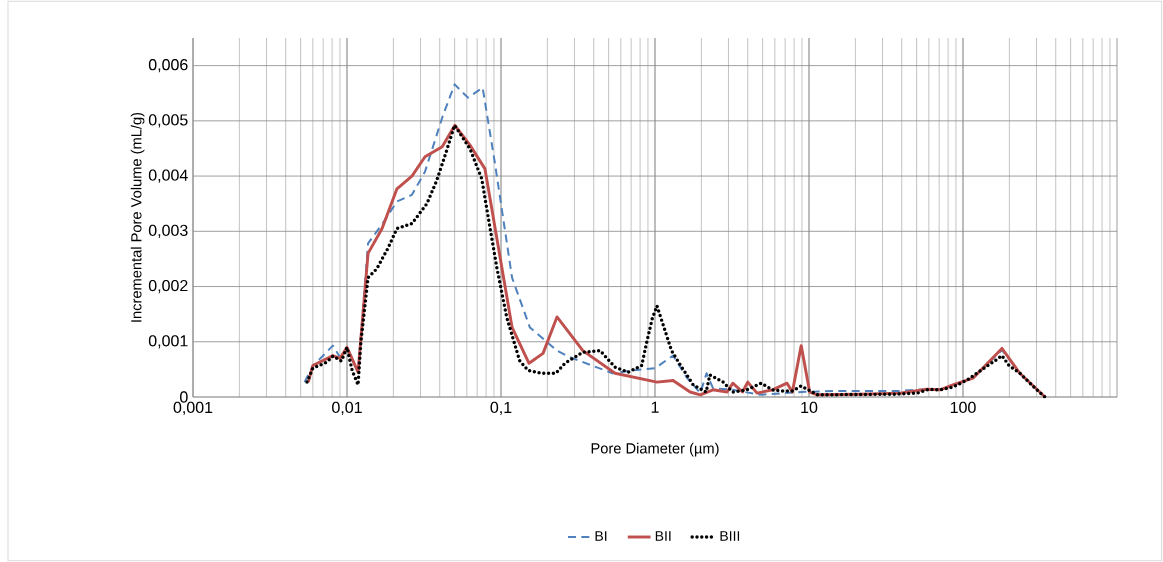 The width and height of the screenshot is (1163, 562). I want to click on x-axis-title: Pore Diameter (µm), so click(655, 449).